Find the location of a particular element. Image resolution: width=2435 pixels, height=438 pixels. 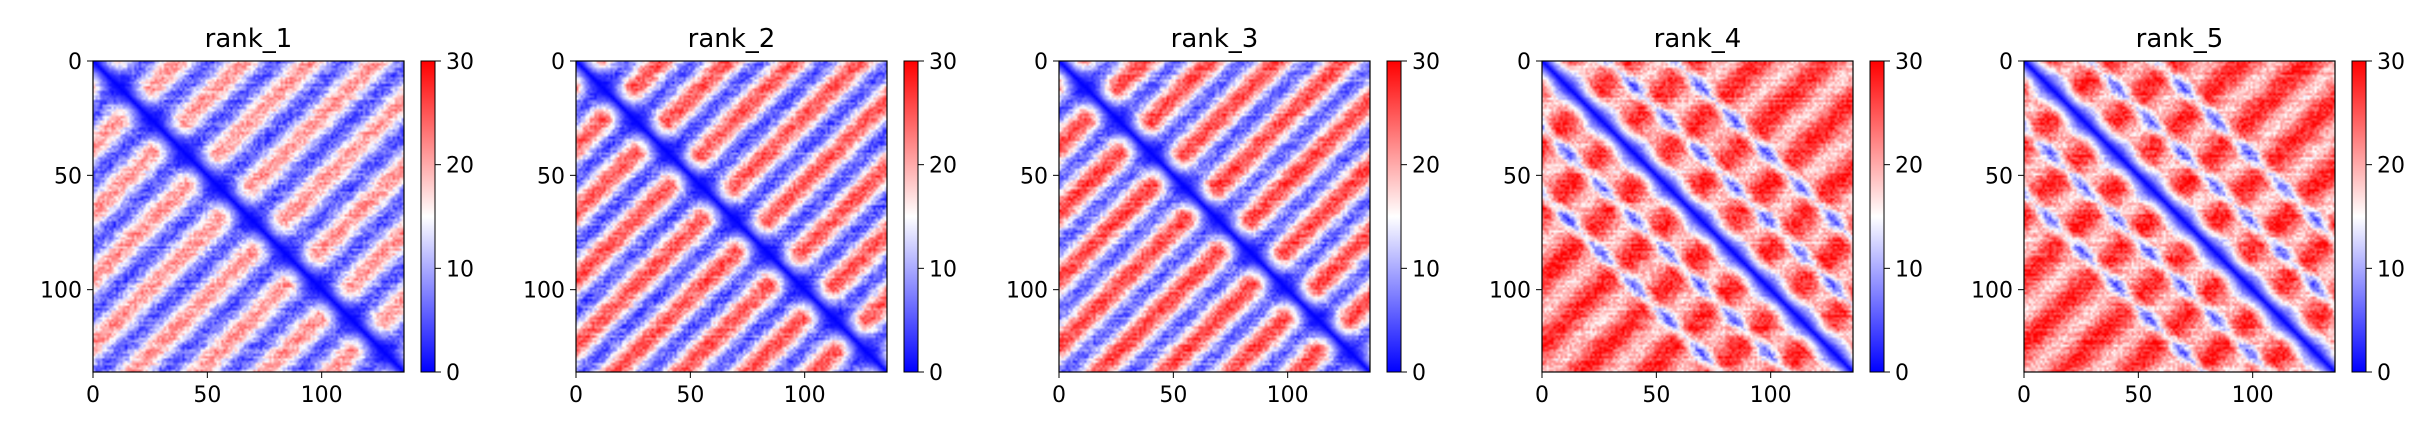

panel-title: rank_2 is located at coordinates (732, 39).